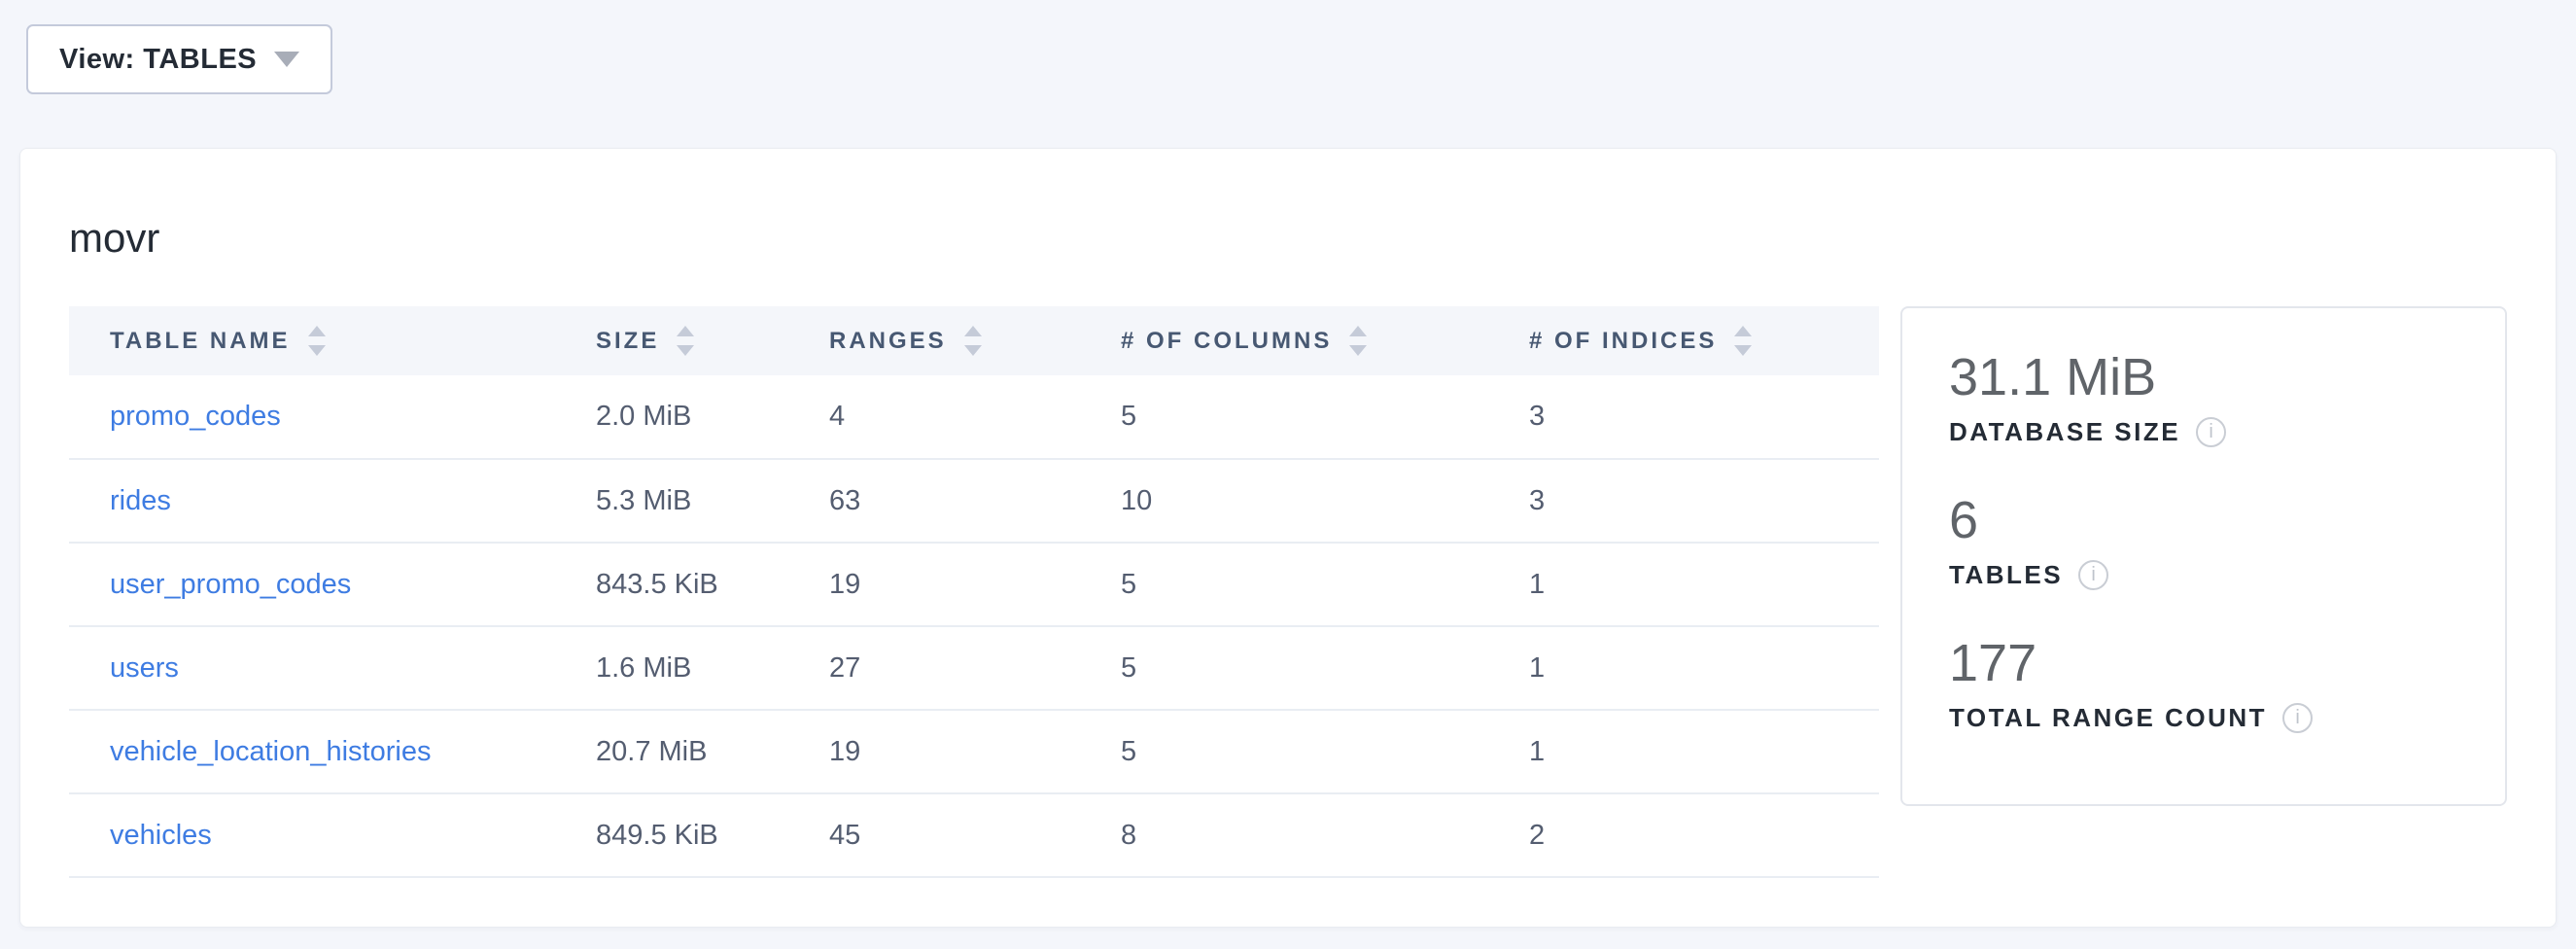 This screenshot has width=2576, height=949. Describe the element at coordinates (1623, 341) in the screenshot. I see `column-header-label: # OF INDICES` at that location.